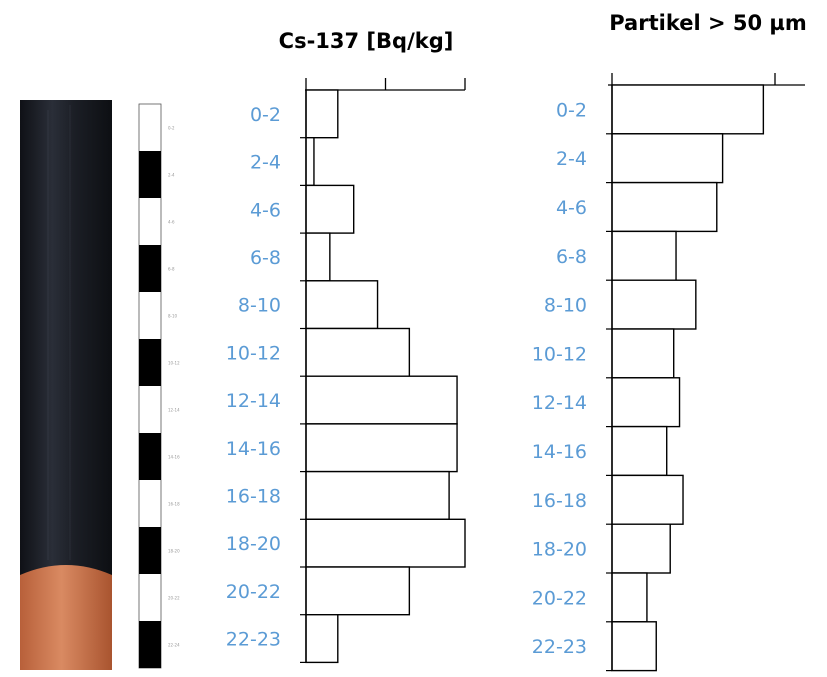 The image size is (827, 677). What do you see at coordinates (174, 457) in the screenshot?
I see `ruler-label: 14-16` at bounding box center [174, 457].